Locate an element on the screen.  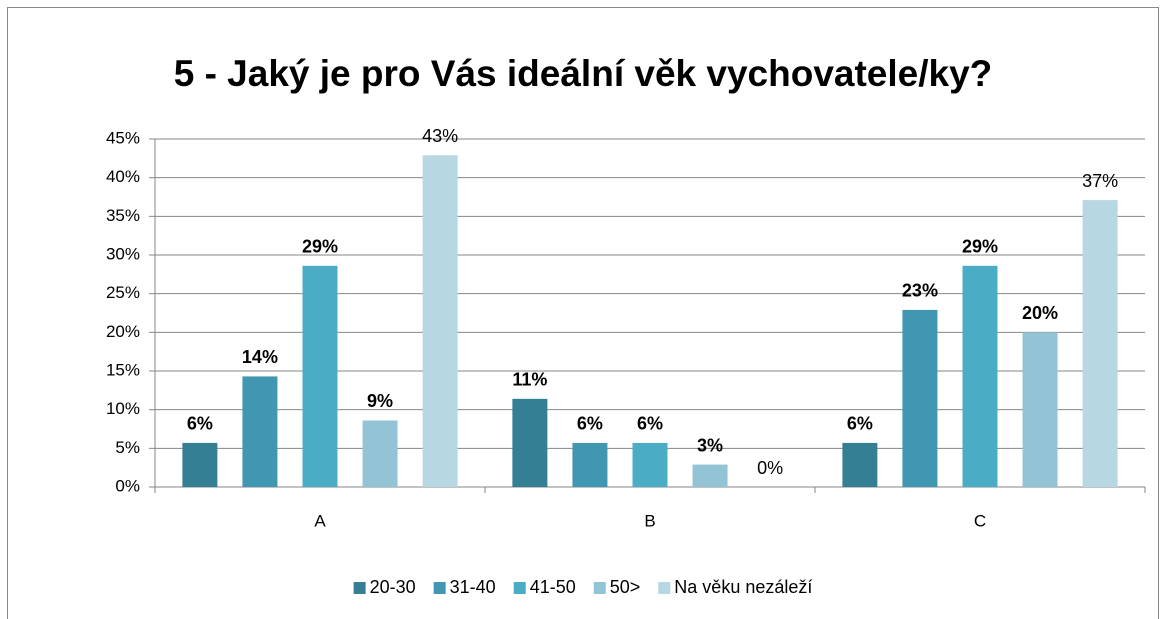
value-label: 20% is located at coordinates (1040, 313).